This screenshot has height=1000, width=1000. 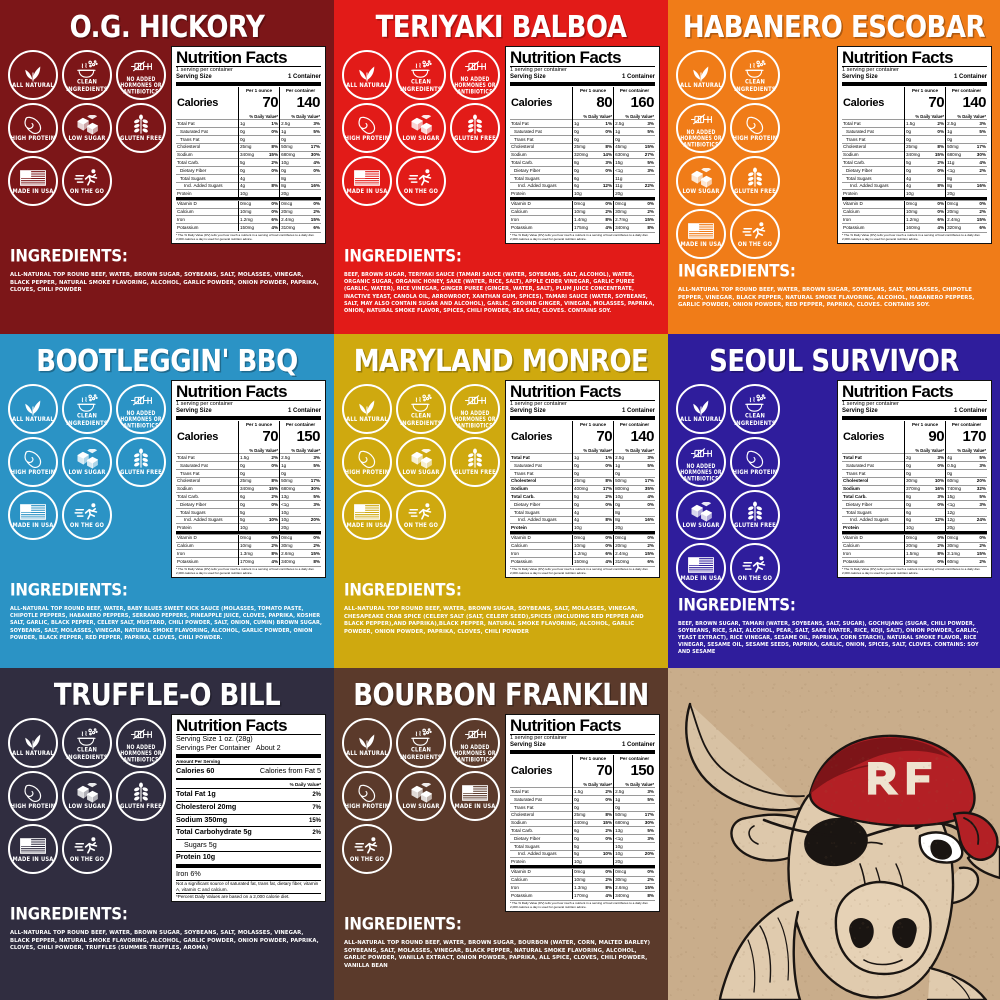 What do you see at coordinates (33, 740) in the screenshot?
I see `leaf-icon` at bounding box center [33, 740].